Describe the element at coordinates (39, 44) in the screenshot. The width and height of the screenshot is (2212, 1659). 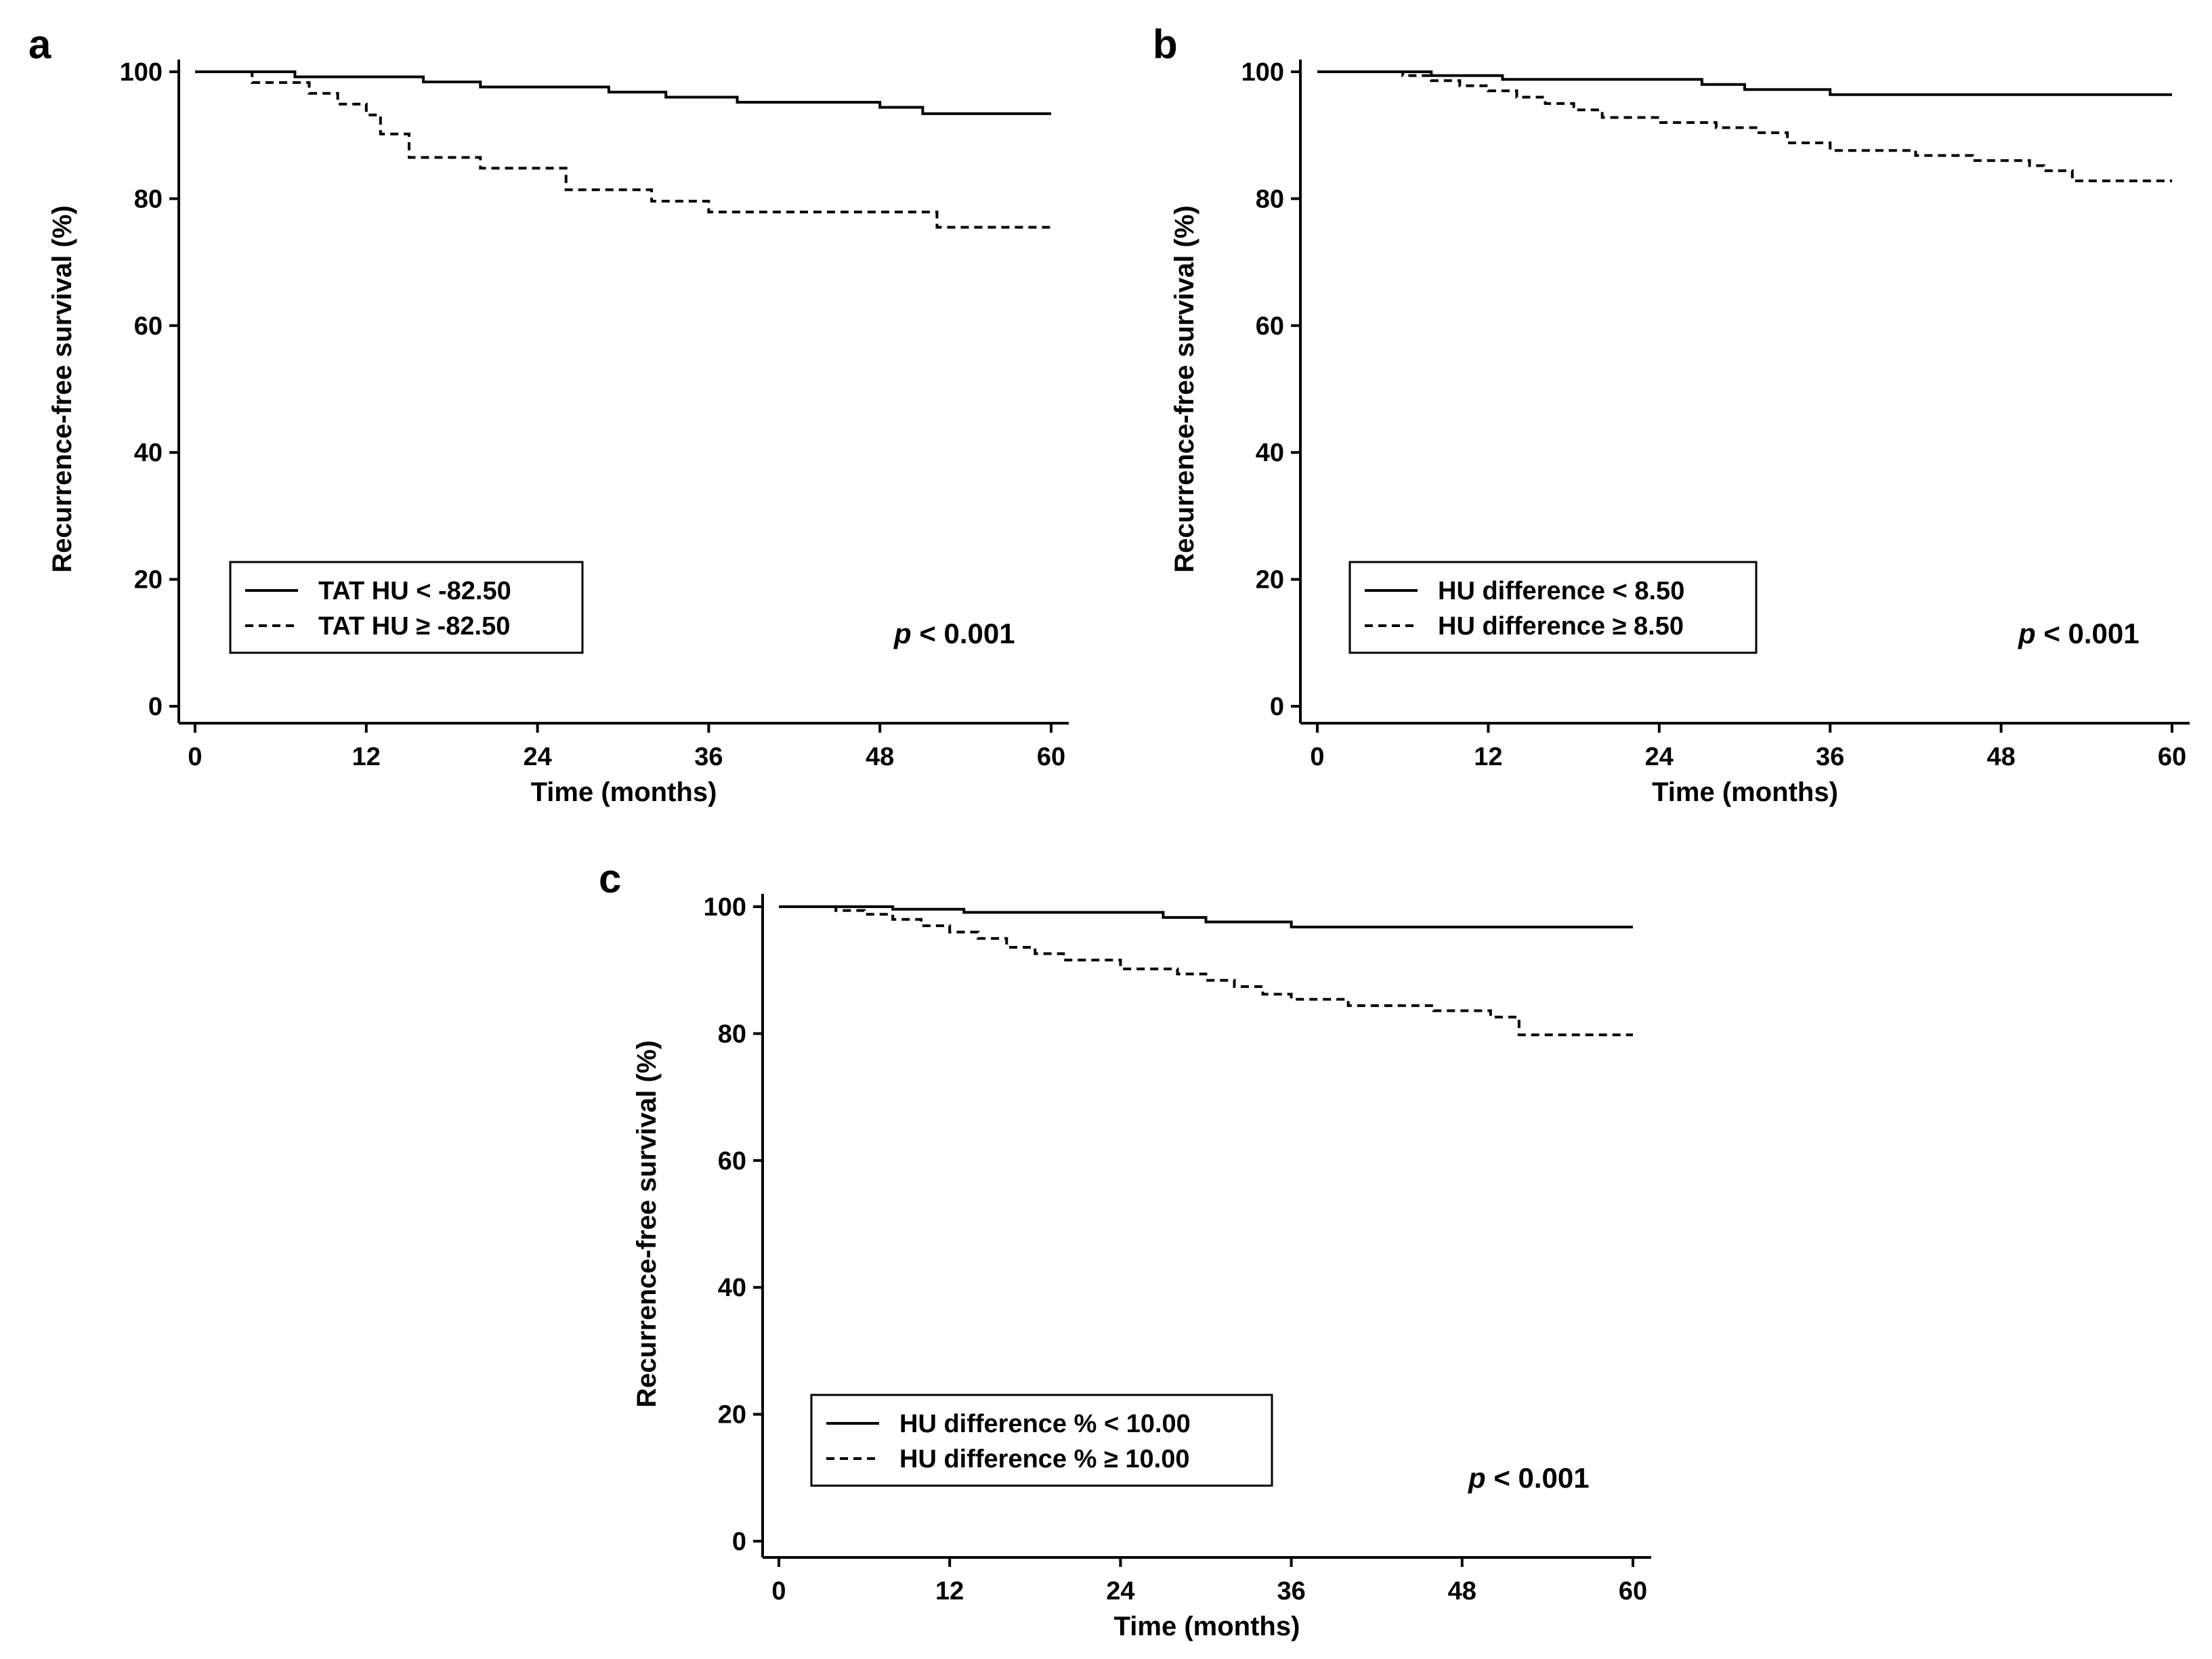
I see `panel-letter: a` at that location.